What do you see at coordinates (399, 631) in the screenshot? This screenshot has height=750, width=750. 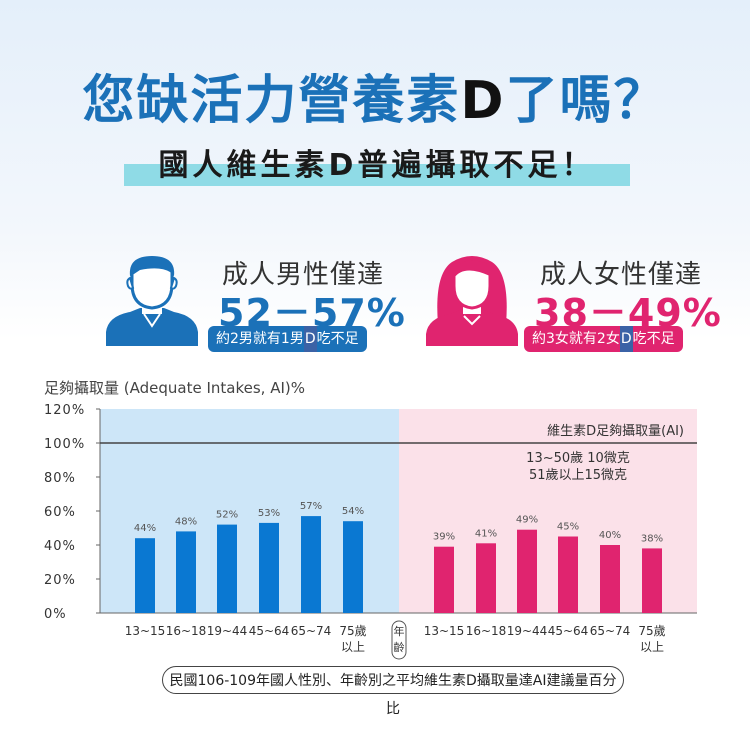 I see `x-axis-label: 年` at bounding box center [399, 631].